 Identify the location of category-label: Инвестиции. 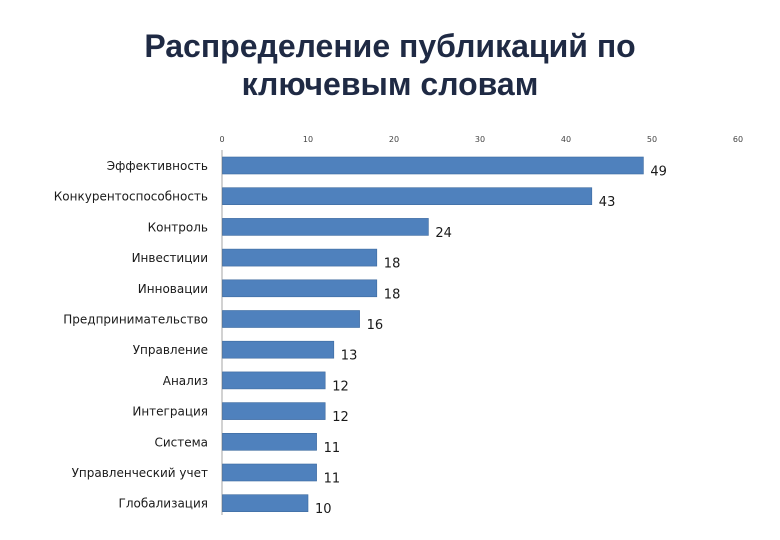
(170, 258).